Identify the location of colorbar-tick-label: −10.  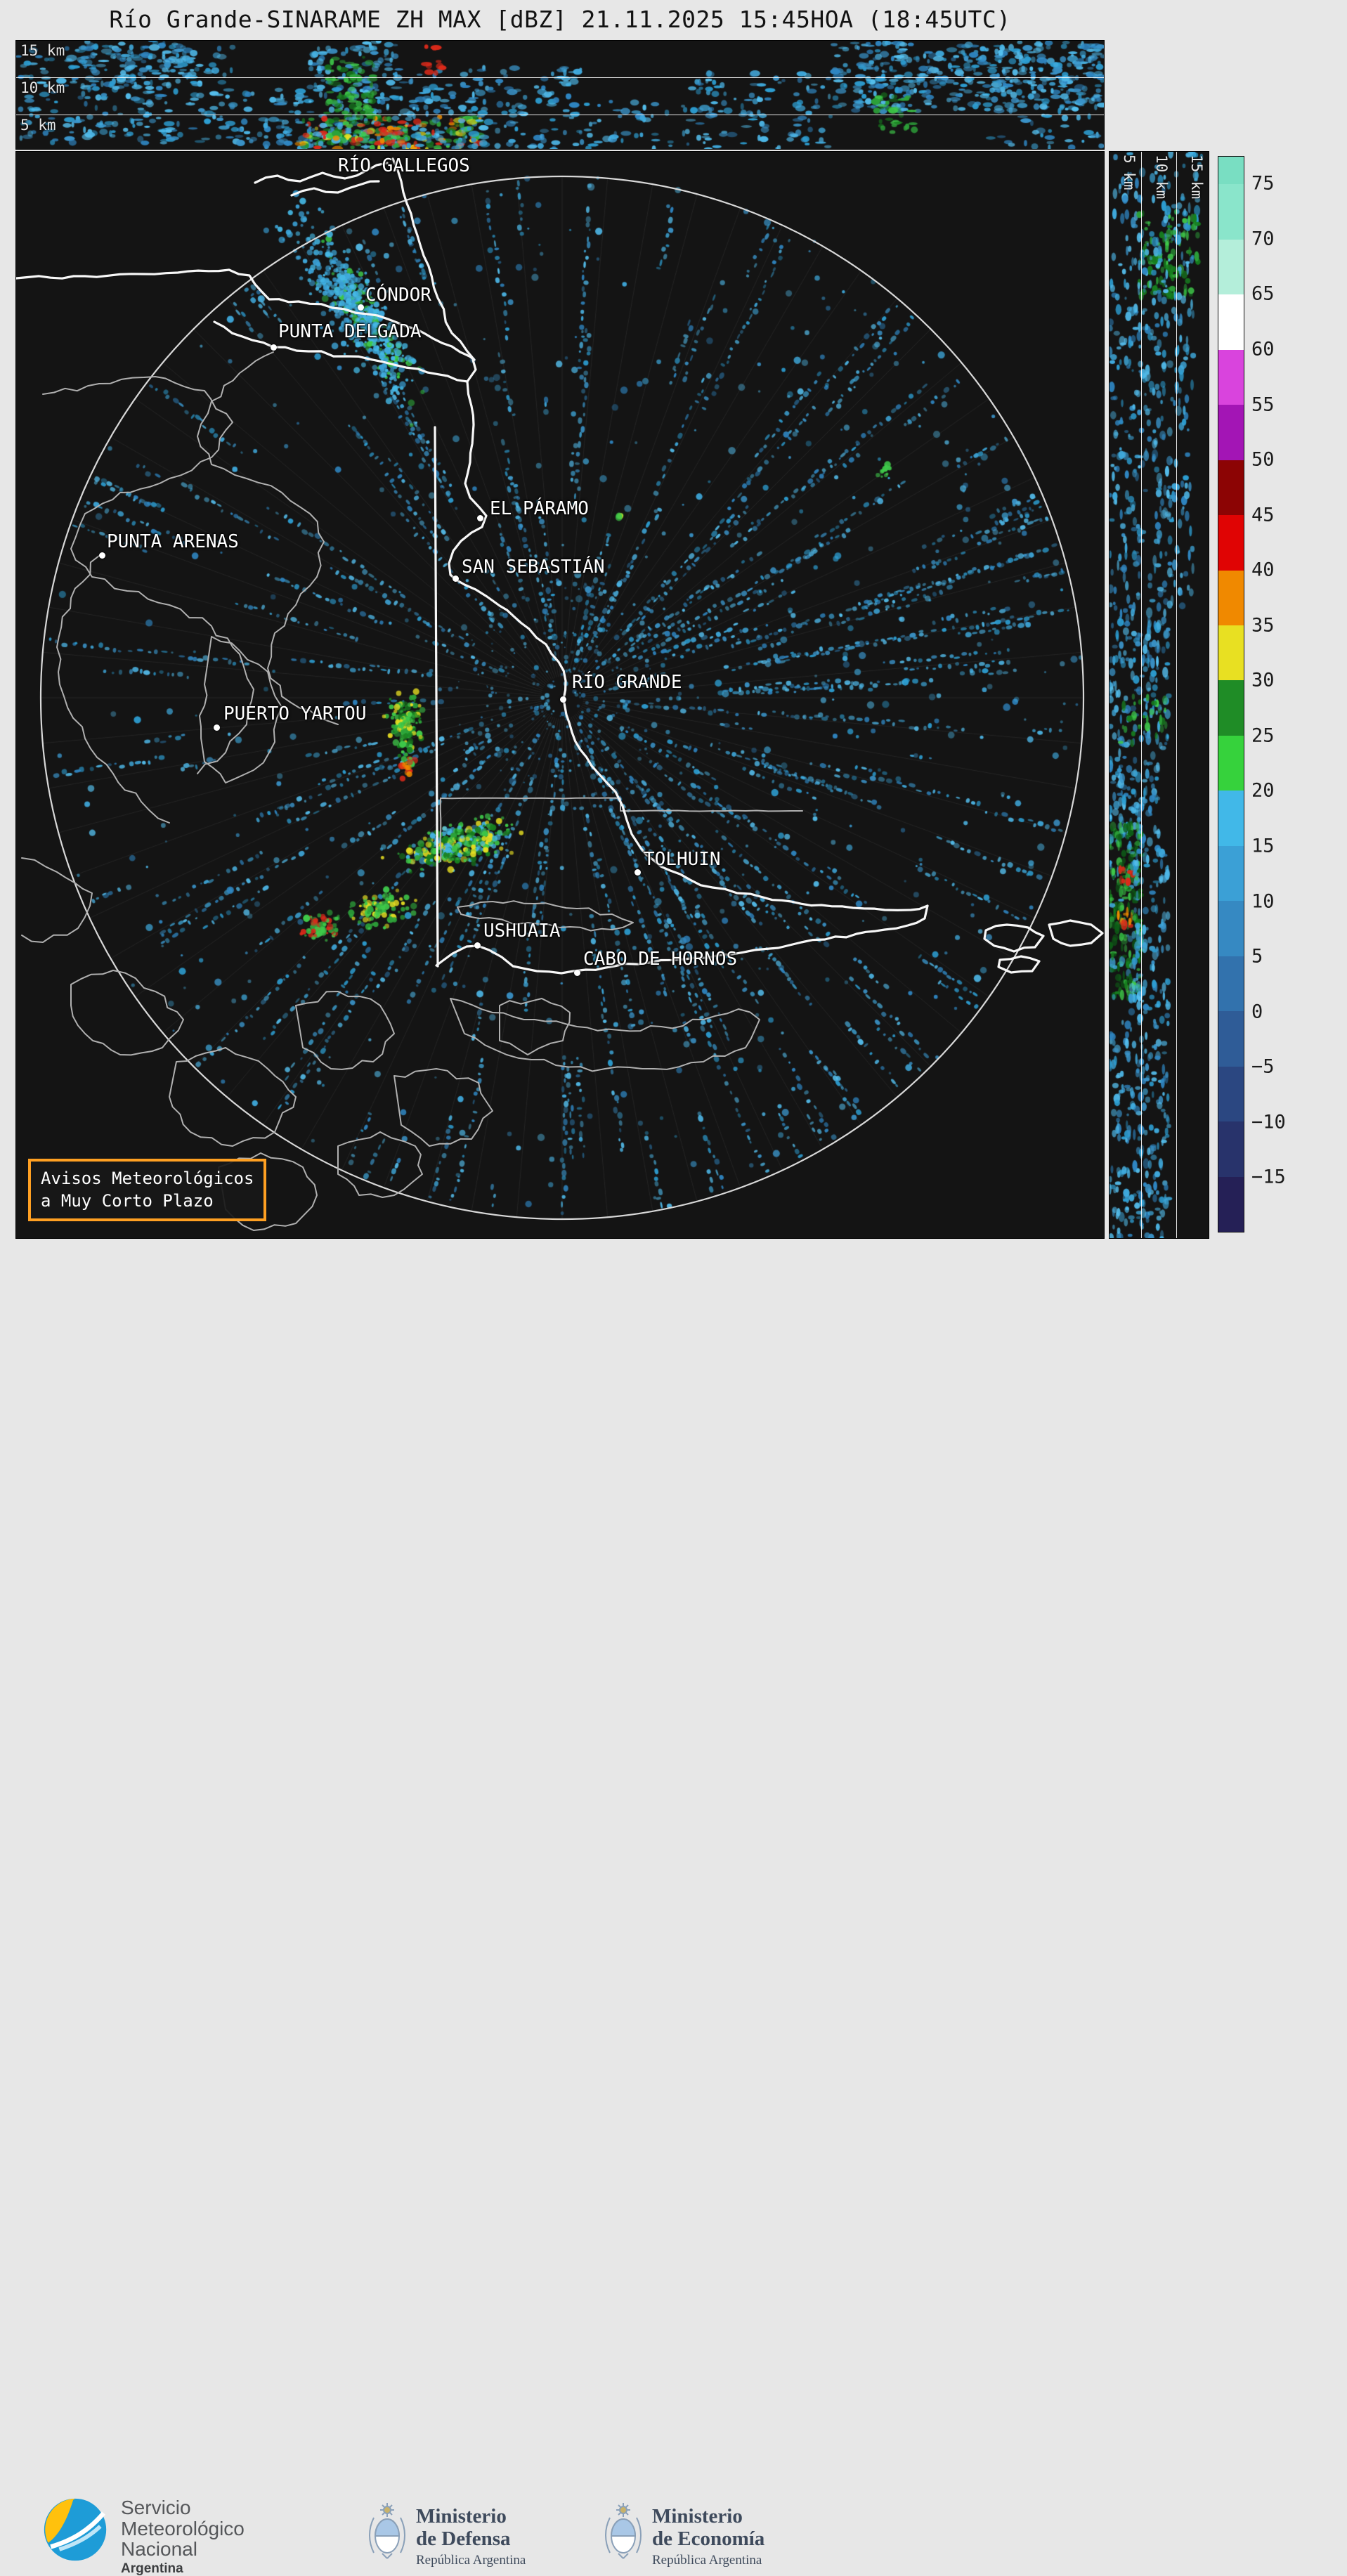
(1269, 1122).